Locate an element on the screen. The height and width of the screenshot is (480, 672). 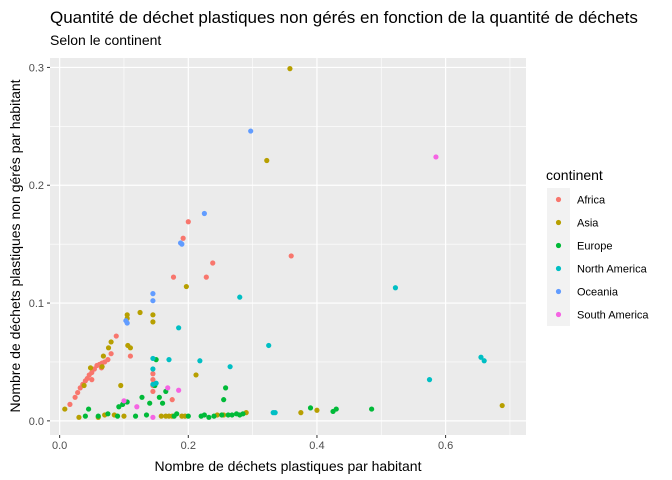
x-axis-ticks: 0.0 0.2 0.4 0.6 is located at coordinates (252, 443).